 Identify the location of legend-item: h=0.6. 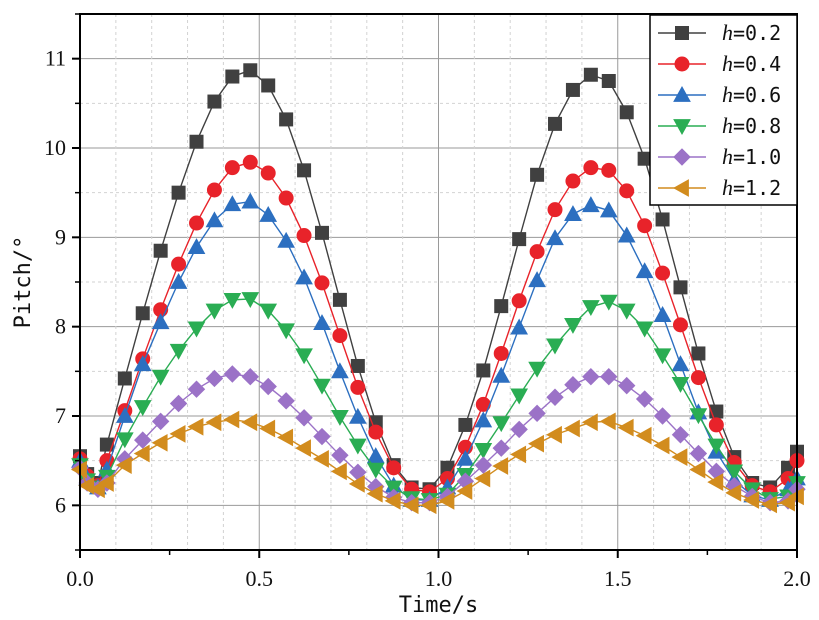
(719, 94).